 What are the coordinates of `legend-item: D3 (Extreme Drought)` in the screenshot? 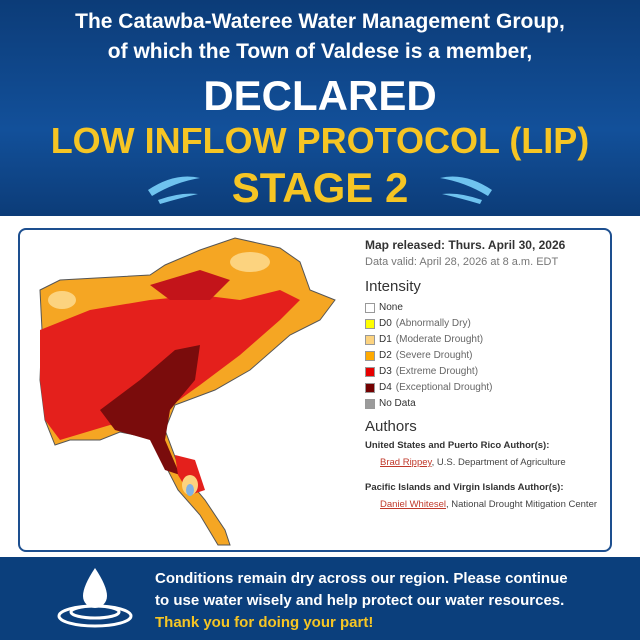 It's located at (421, 371).